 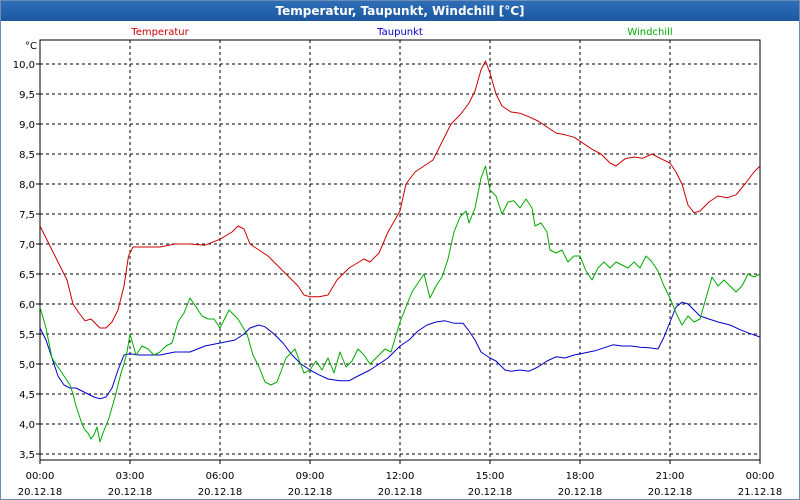 What do you see at coordinates (27, 395) in the screenshot?
I see `y-tick-label: 4,5` at bounding box center [27, 395].